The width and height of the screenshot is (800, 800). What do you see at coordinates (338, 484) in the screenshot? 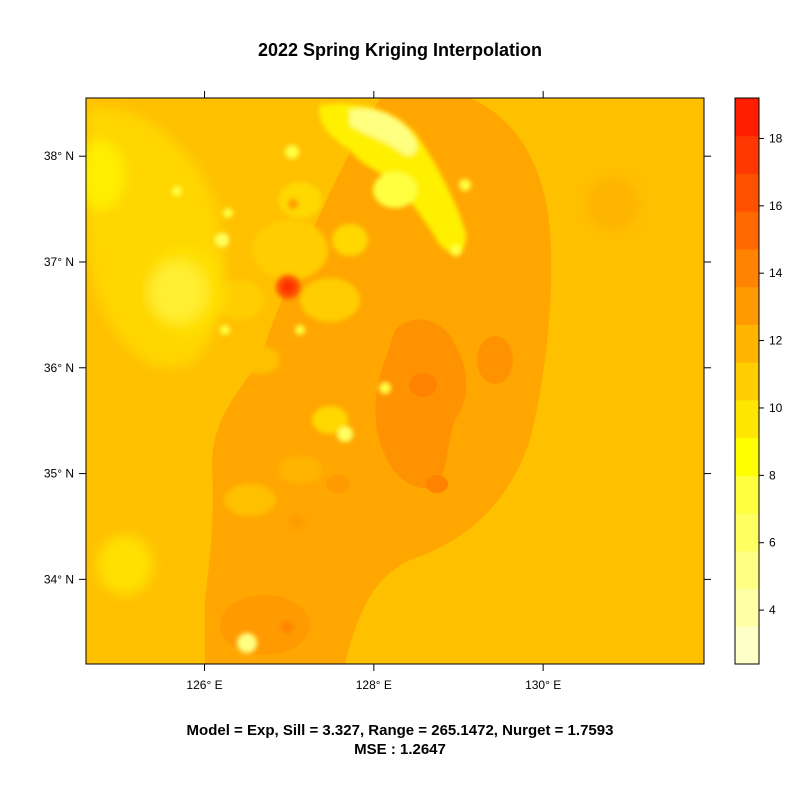
I see `surface-spot-south` at bounding box center [338, 484].